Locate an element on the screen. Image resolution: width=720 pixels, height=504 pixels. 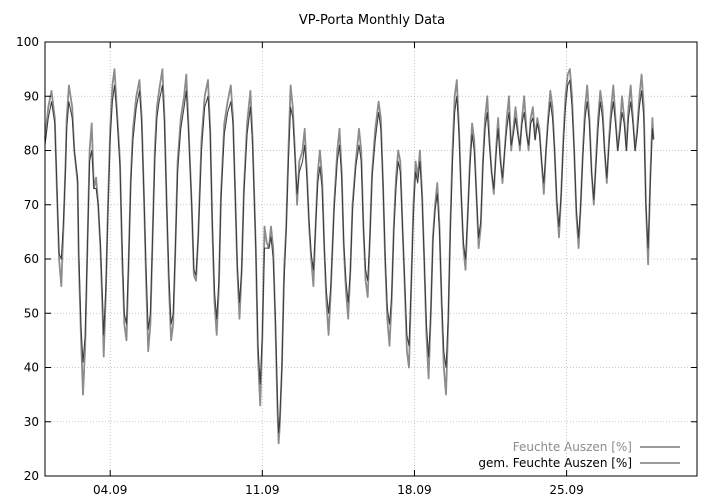
legend-label-2: gem. Feuchte Auszen [%] is located at coordinates (555, 463).